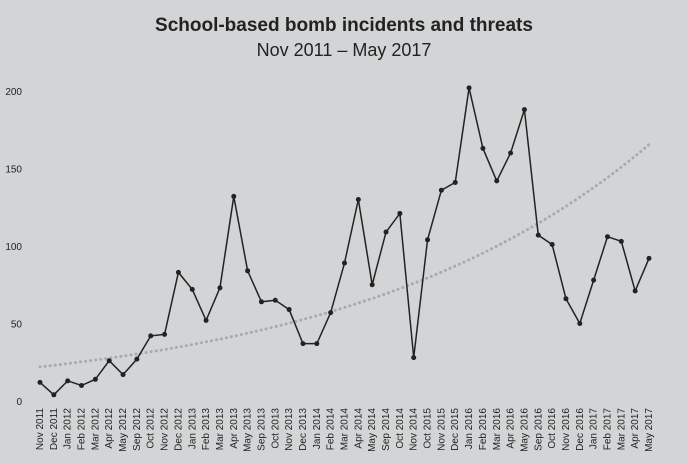 This screenshot has width=687, height=463. I want to click on x-tick-label: Jan 2012, so click(68, 429).